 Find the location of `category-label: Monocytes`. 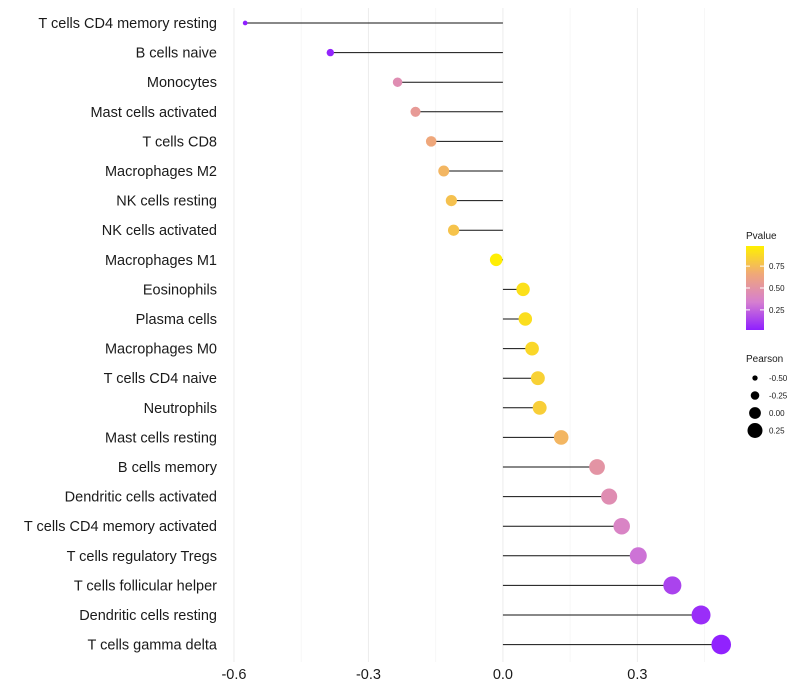

category-label: Monocytes is located at coordinates (182, 83).